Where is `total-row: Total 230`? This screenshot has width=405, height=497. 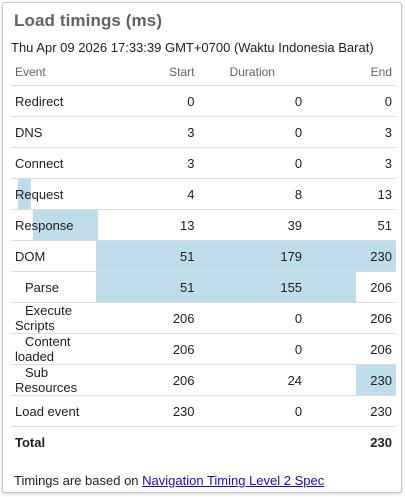
total-row: Total 230 is located at coordinates (203, 443).